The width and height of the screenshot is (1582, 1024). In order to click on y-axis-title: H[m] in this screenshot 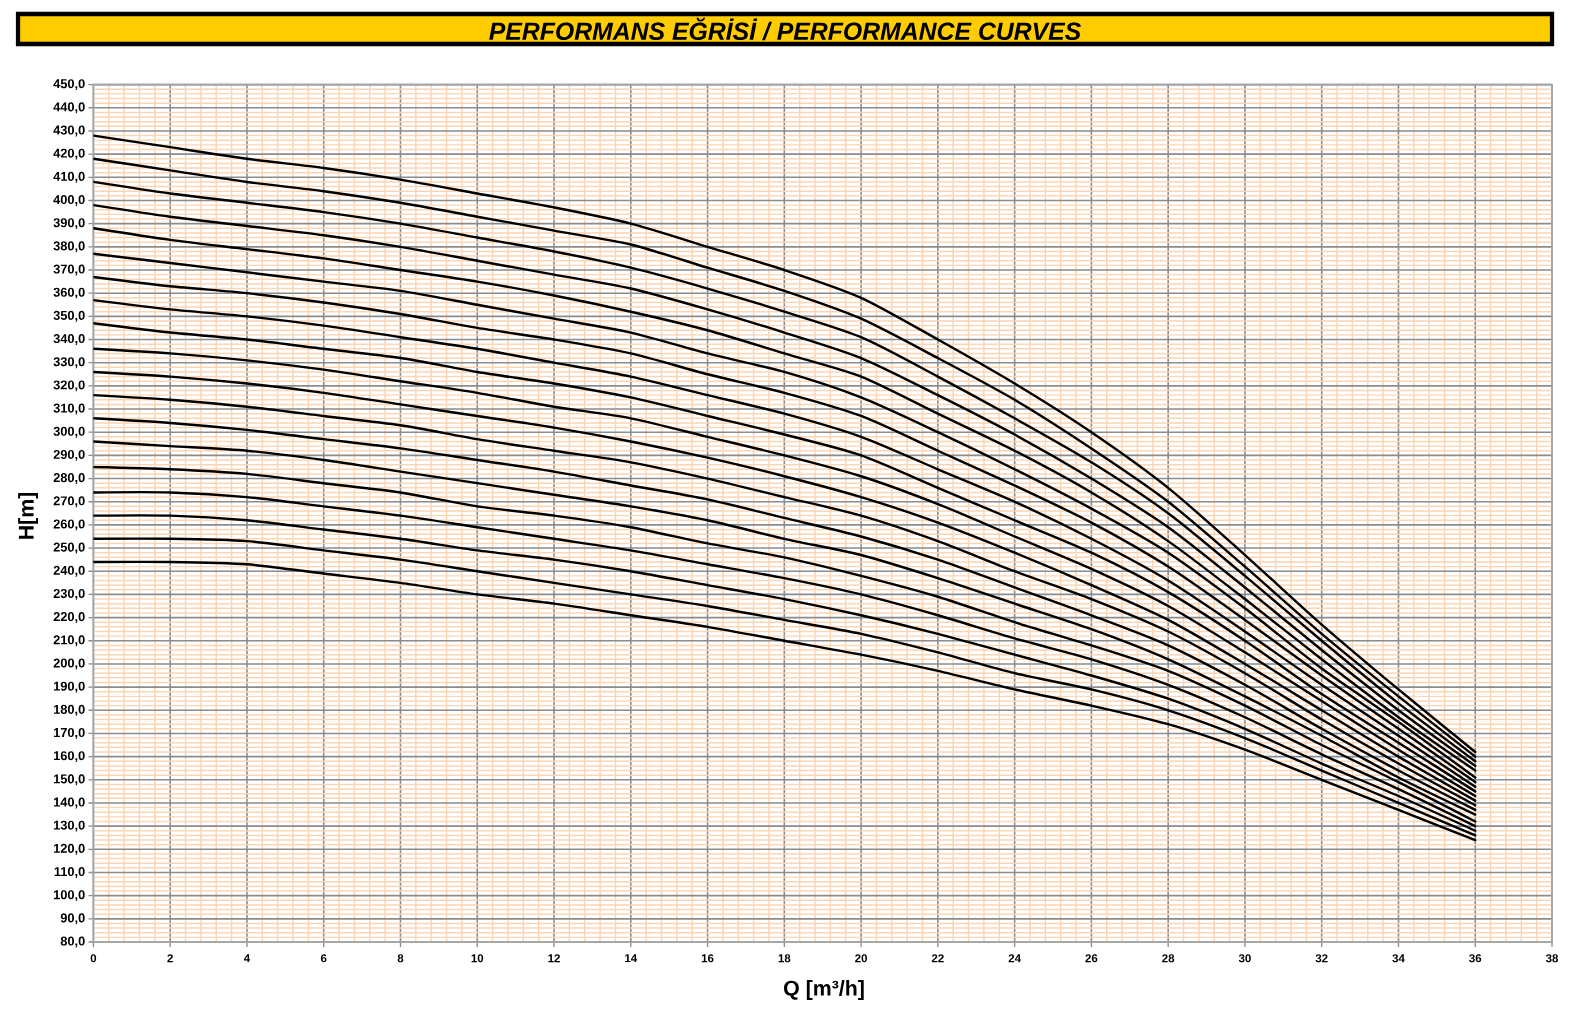, I will do `click(28, 515)`.